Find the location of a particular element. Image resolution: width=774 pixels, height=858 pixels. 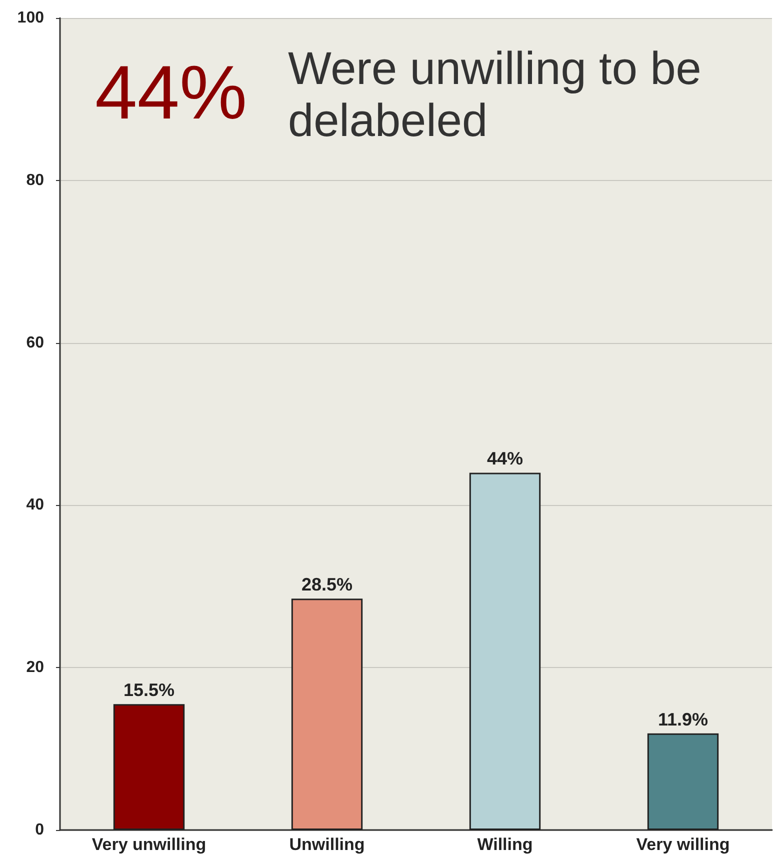

data-label: 28.5% is located at coordinates (327, 584).